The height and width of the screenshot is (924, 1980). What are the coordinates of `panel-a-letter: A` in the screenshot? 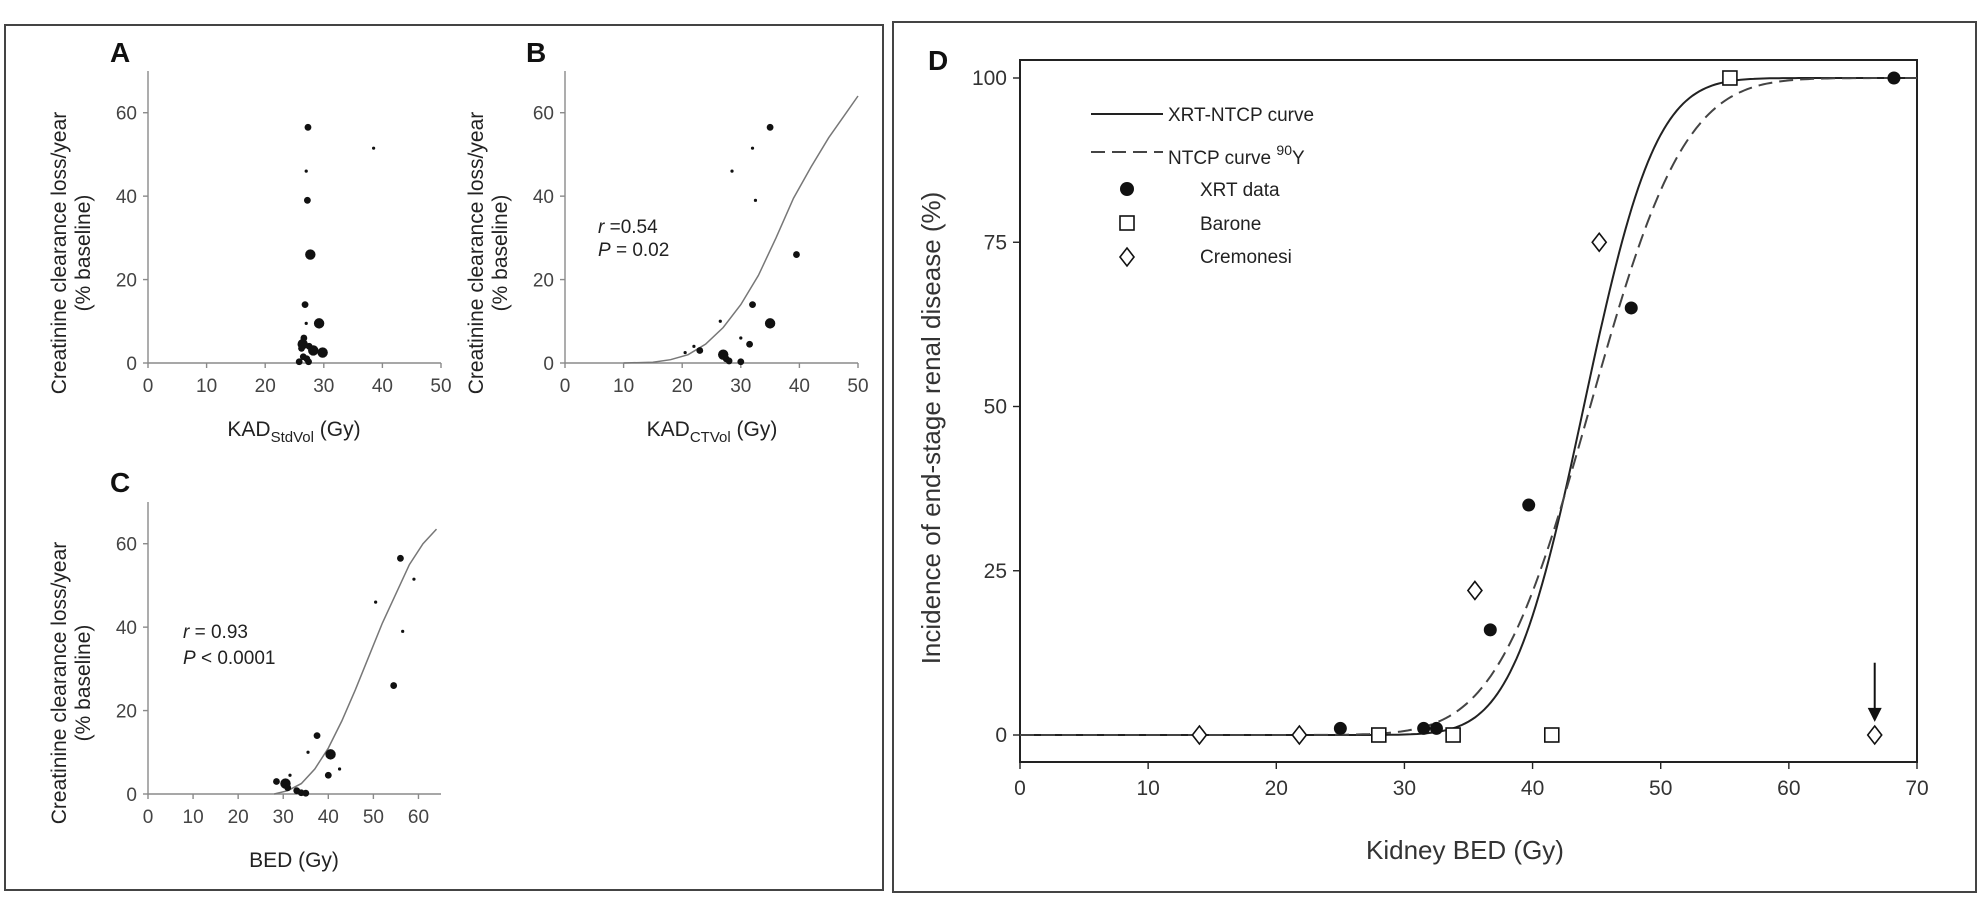 It's located at (120, 52).